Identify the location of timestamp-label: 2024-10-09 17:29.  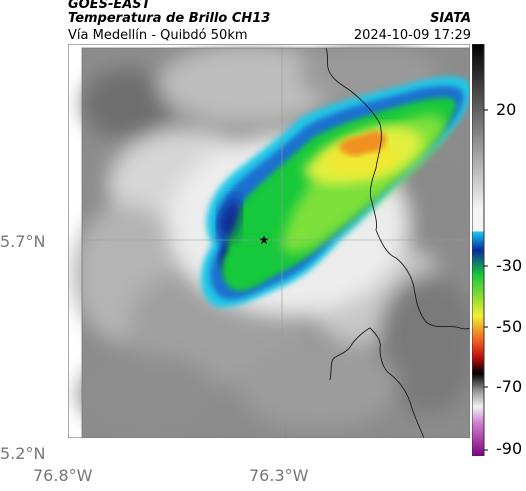
(412, 35).